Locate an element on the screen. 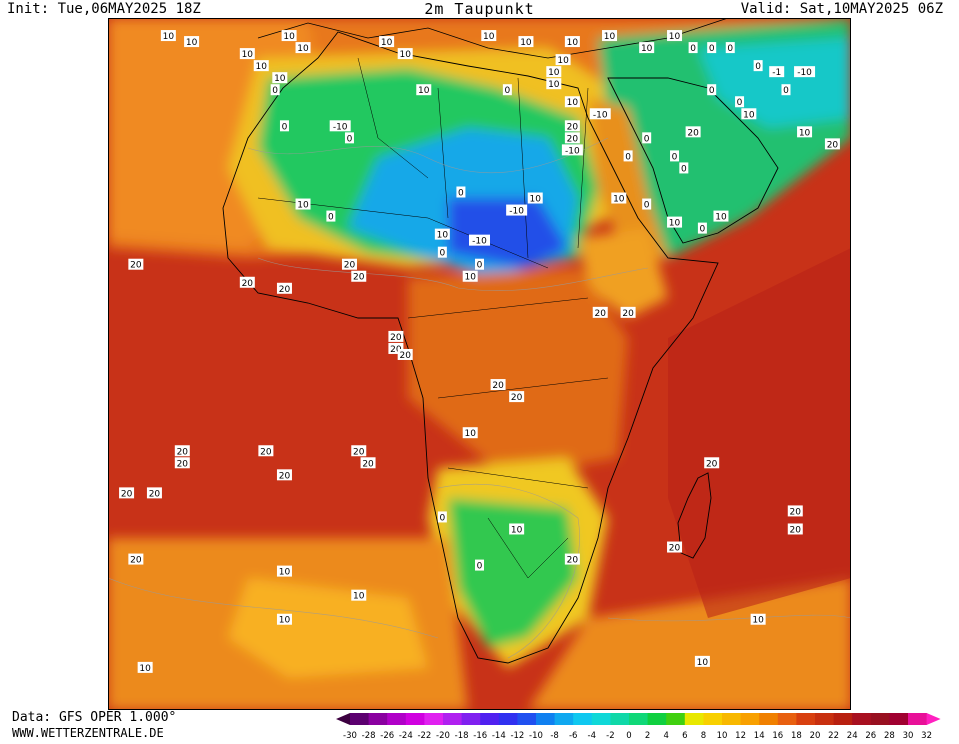 This screenshot has height=744, width=959. colorbar-tick: 26 is located at coordinates (870, 735).